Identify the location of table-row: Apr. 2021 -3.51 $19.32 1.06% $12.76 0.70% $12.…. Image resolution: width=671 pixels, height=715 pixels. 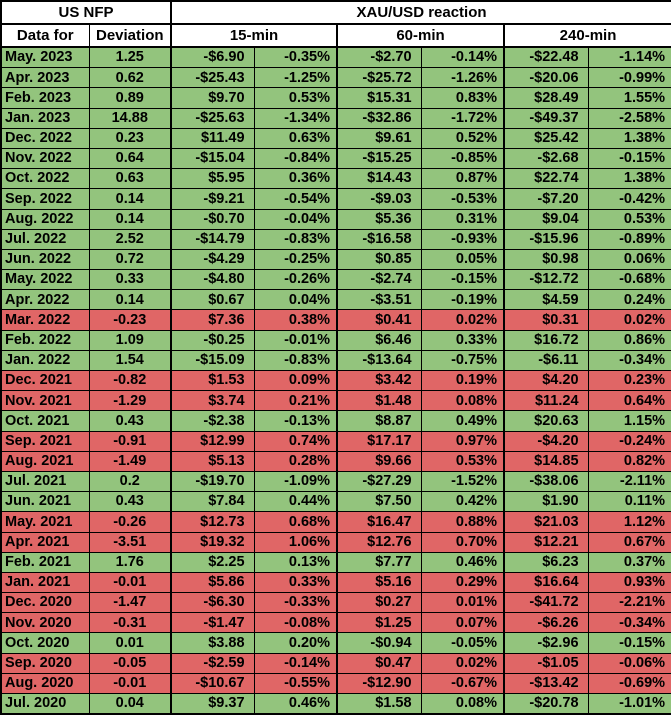
(335, 542).